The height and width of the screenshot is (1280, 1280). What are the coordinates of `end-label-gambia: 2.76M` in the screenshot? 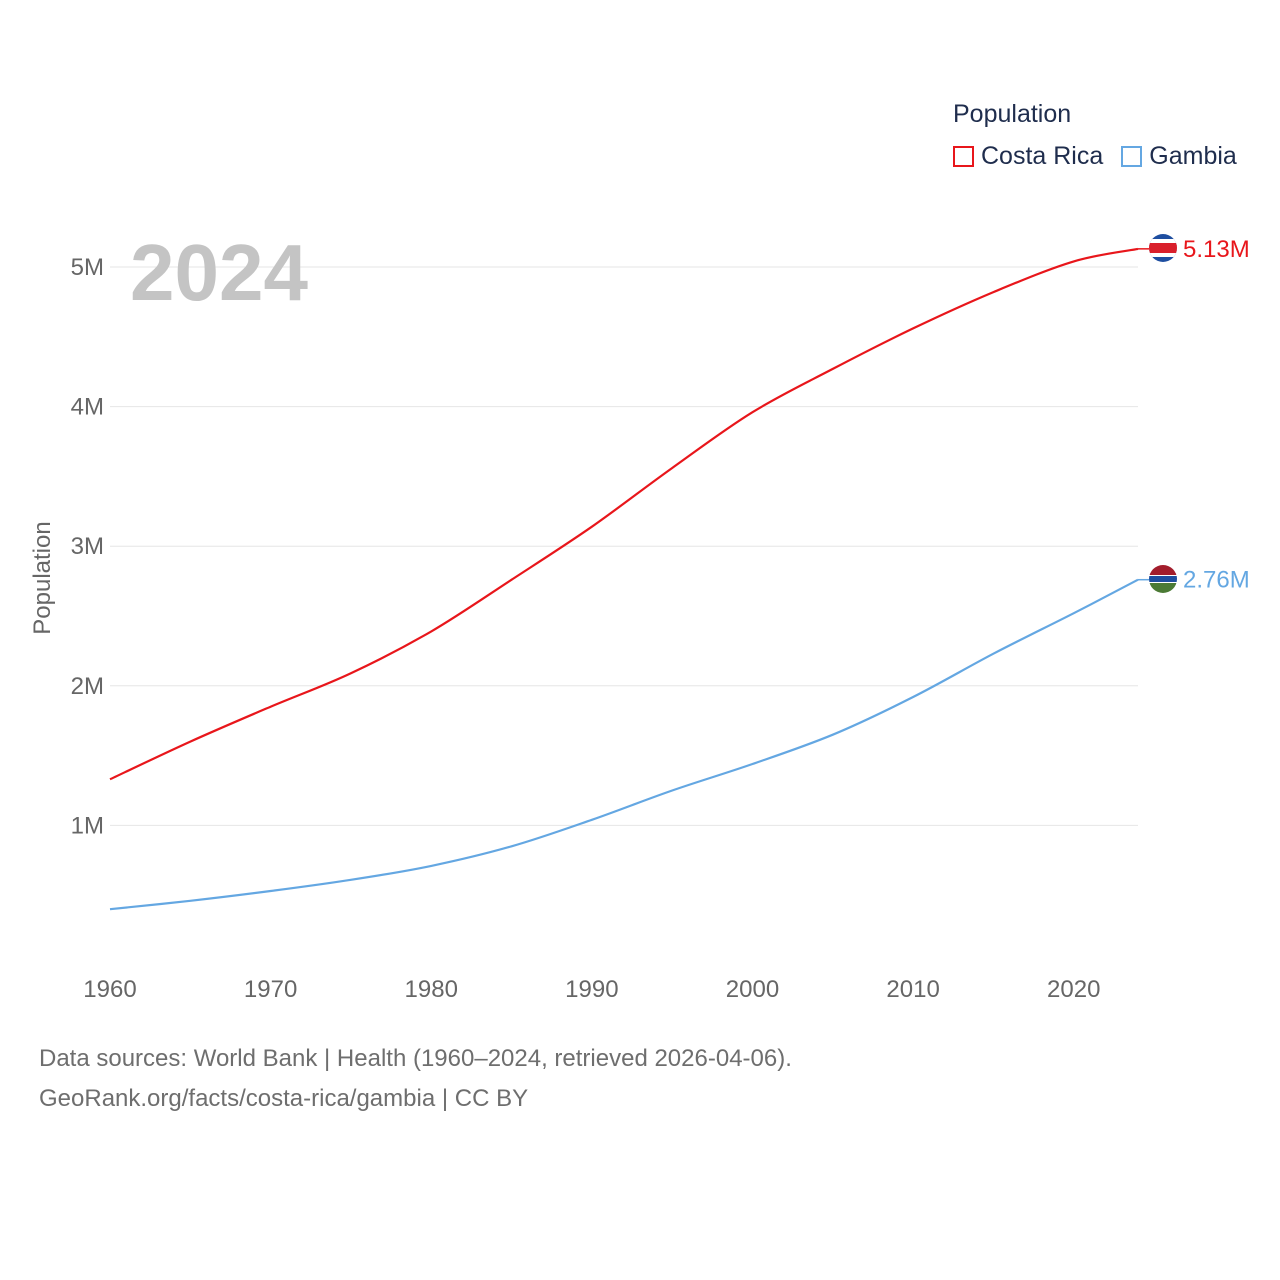 It's located at (1216, 580).